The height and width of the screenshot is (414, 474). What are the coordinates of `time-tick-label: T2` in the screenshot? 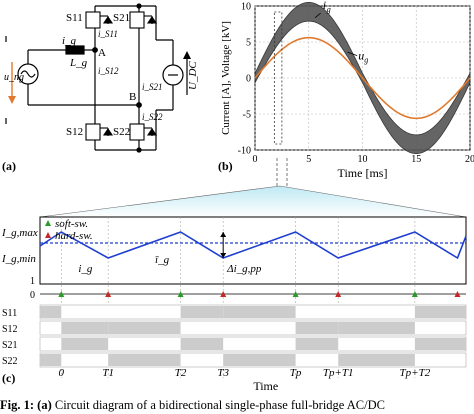 It's located at (181, 373).